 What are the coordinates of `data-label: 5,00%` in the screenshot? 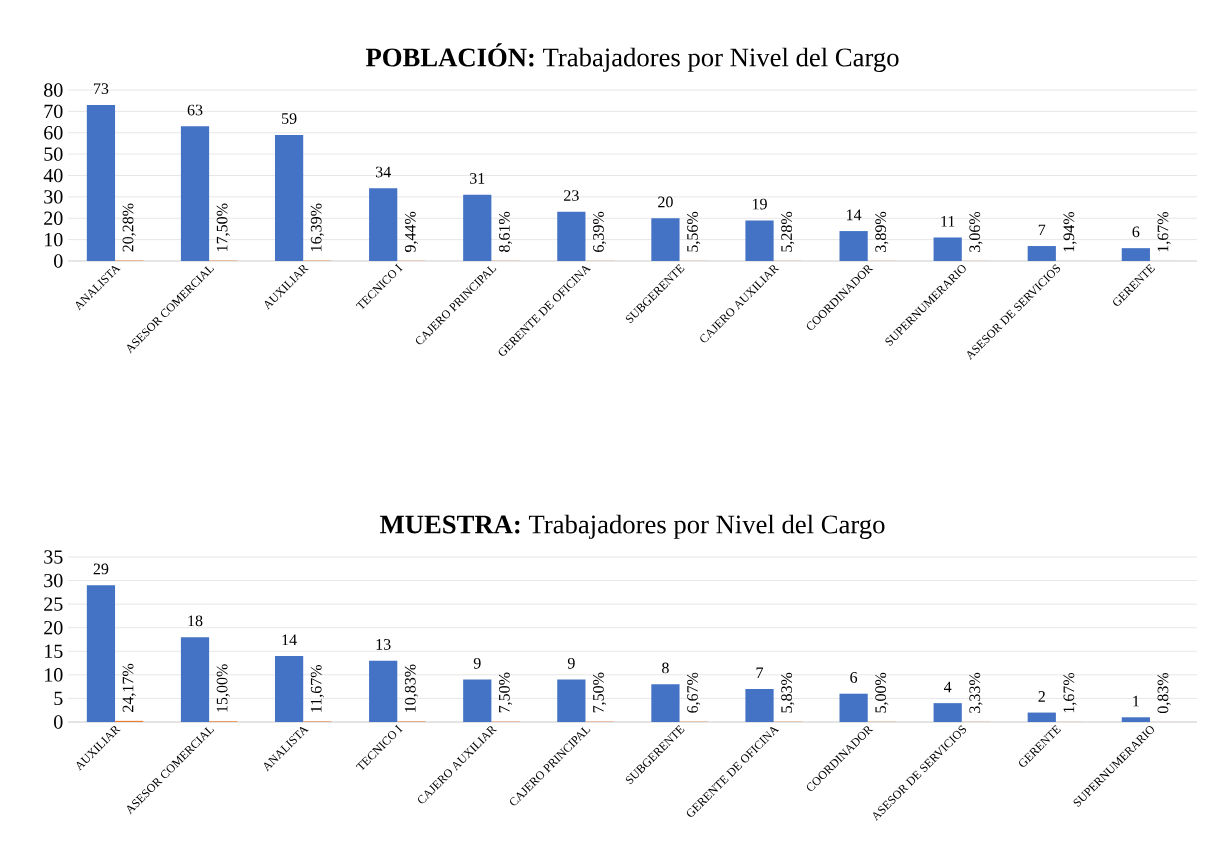 It's located at (882, 692).